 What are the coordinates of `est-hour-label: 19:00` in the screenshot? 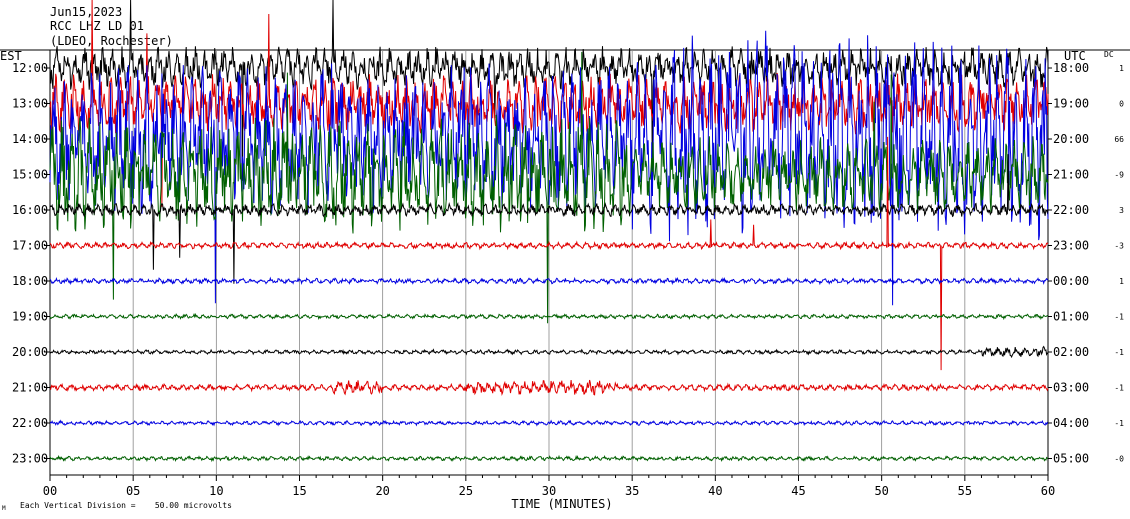 It's located at (30, 317).